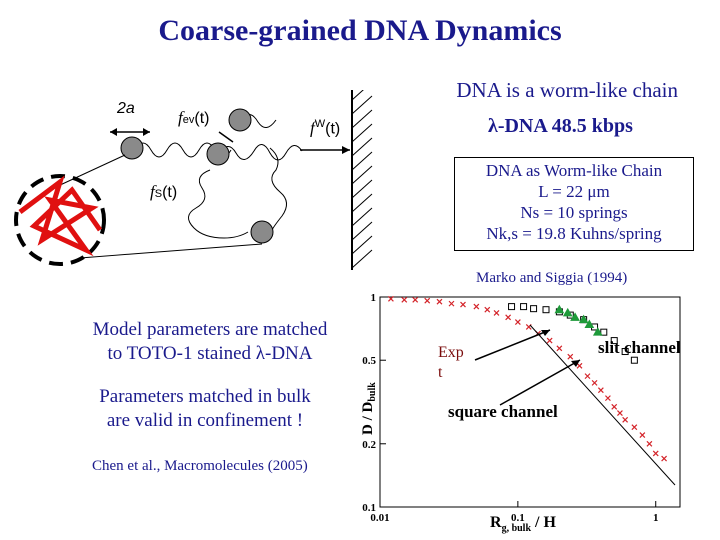 The width and height of the screenshot is (720, 540). I want to click on box-line-2: L = 22 μm, so click(574, 191).